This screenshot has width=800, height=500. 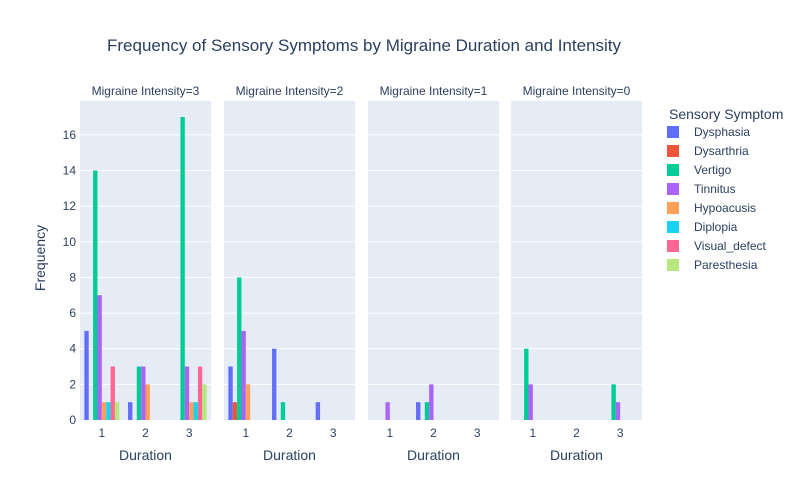 What do you see at coordinates (434, 91) in the screenshot?
I see `facet-label: Migraine Intensity=1` at bounding box center [434, 91].